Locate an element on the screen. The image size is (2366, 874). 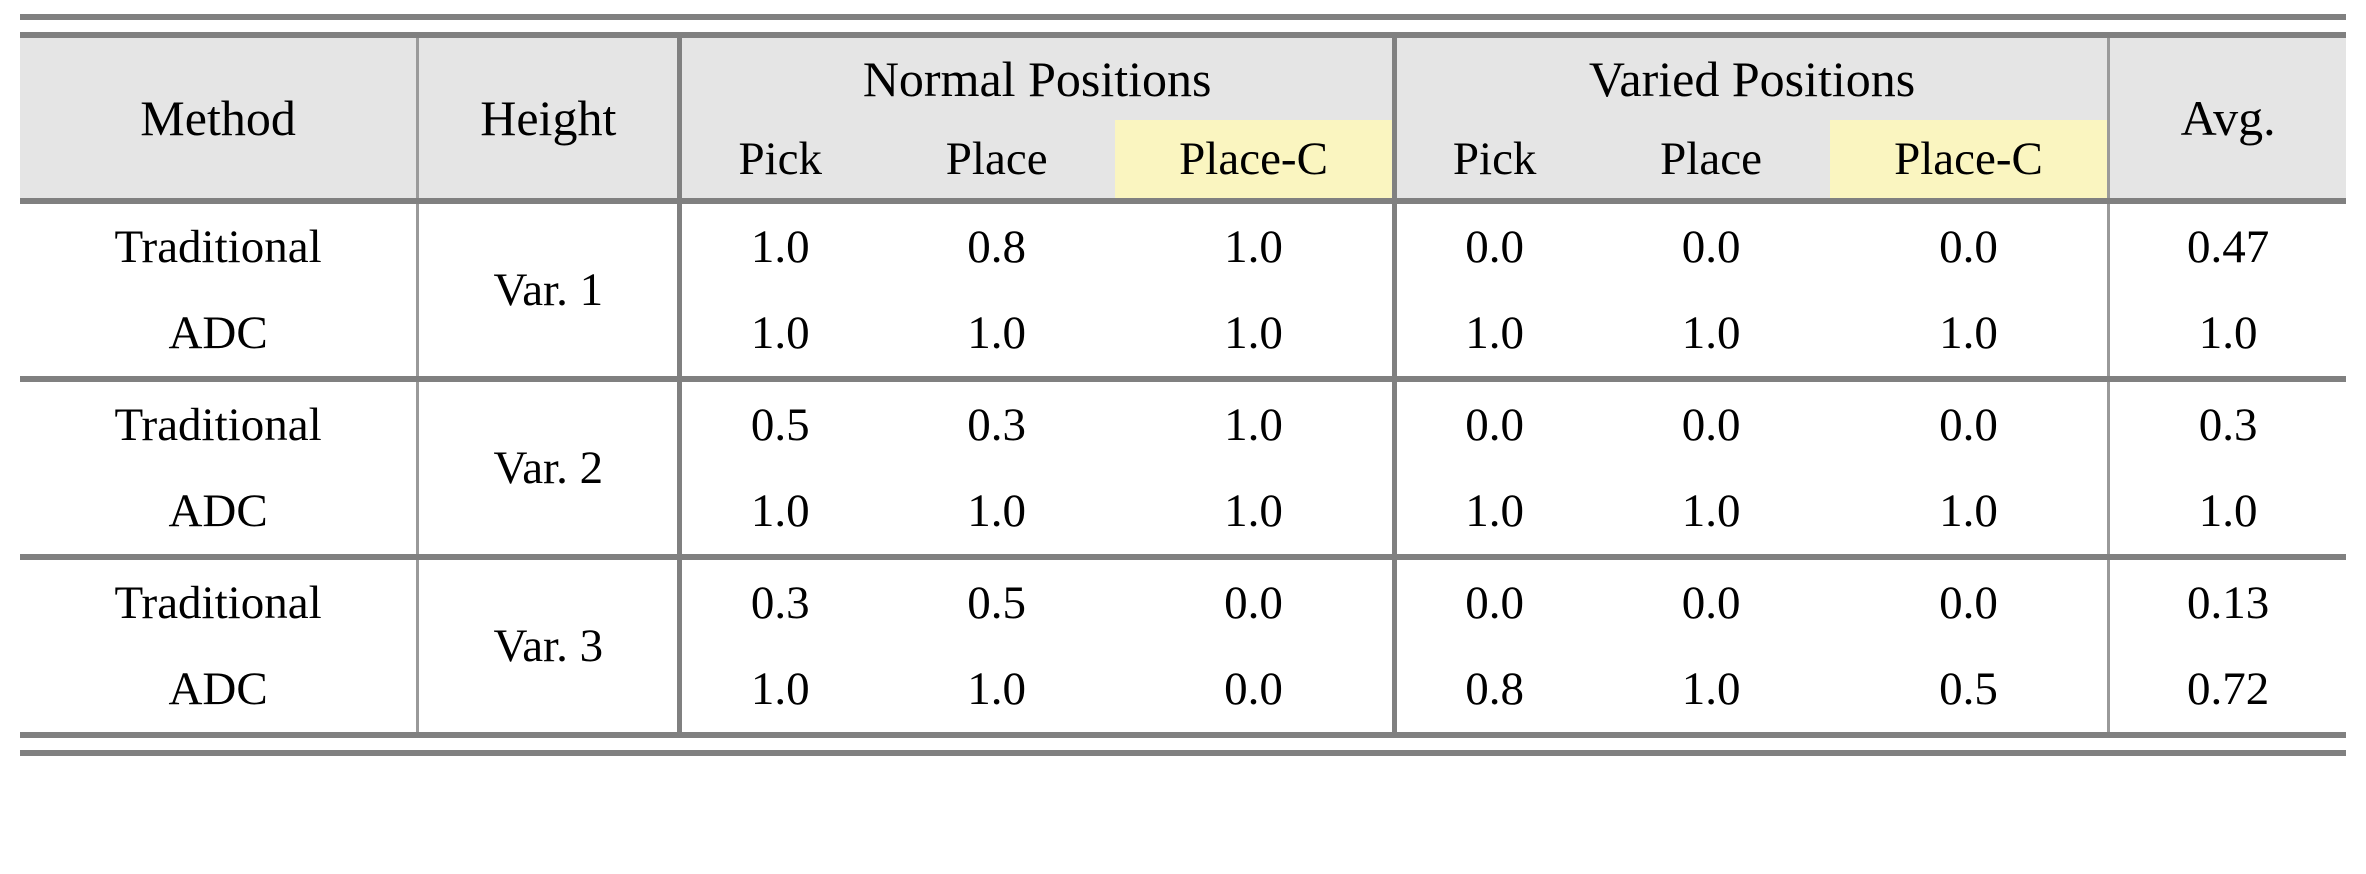
cell-varied-place-c: 0.5 is located at coordinates (1970, 689).